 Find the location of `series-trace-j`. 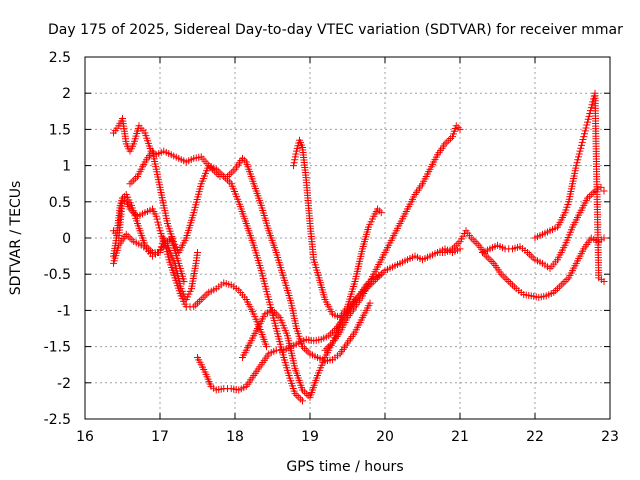

series-trace-j is located at coordinates (521, 264).